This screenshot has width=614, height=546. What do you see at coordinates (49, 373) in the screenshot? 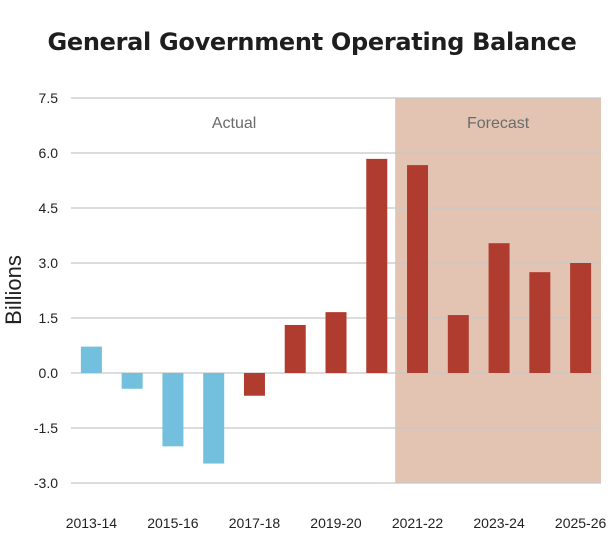
I see `y-tick-label: 0.0` at bounding box center [49, 373].